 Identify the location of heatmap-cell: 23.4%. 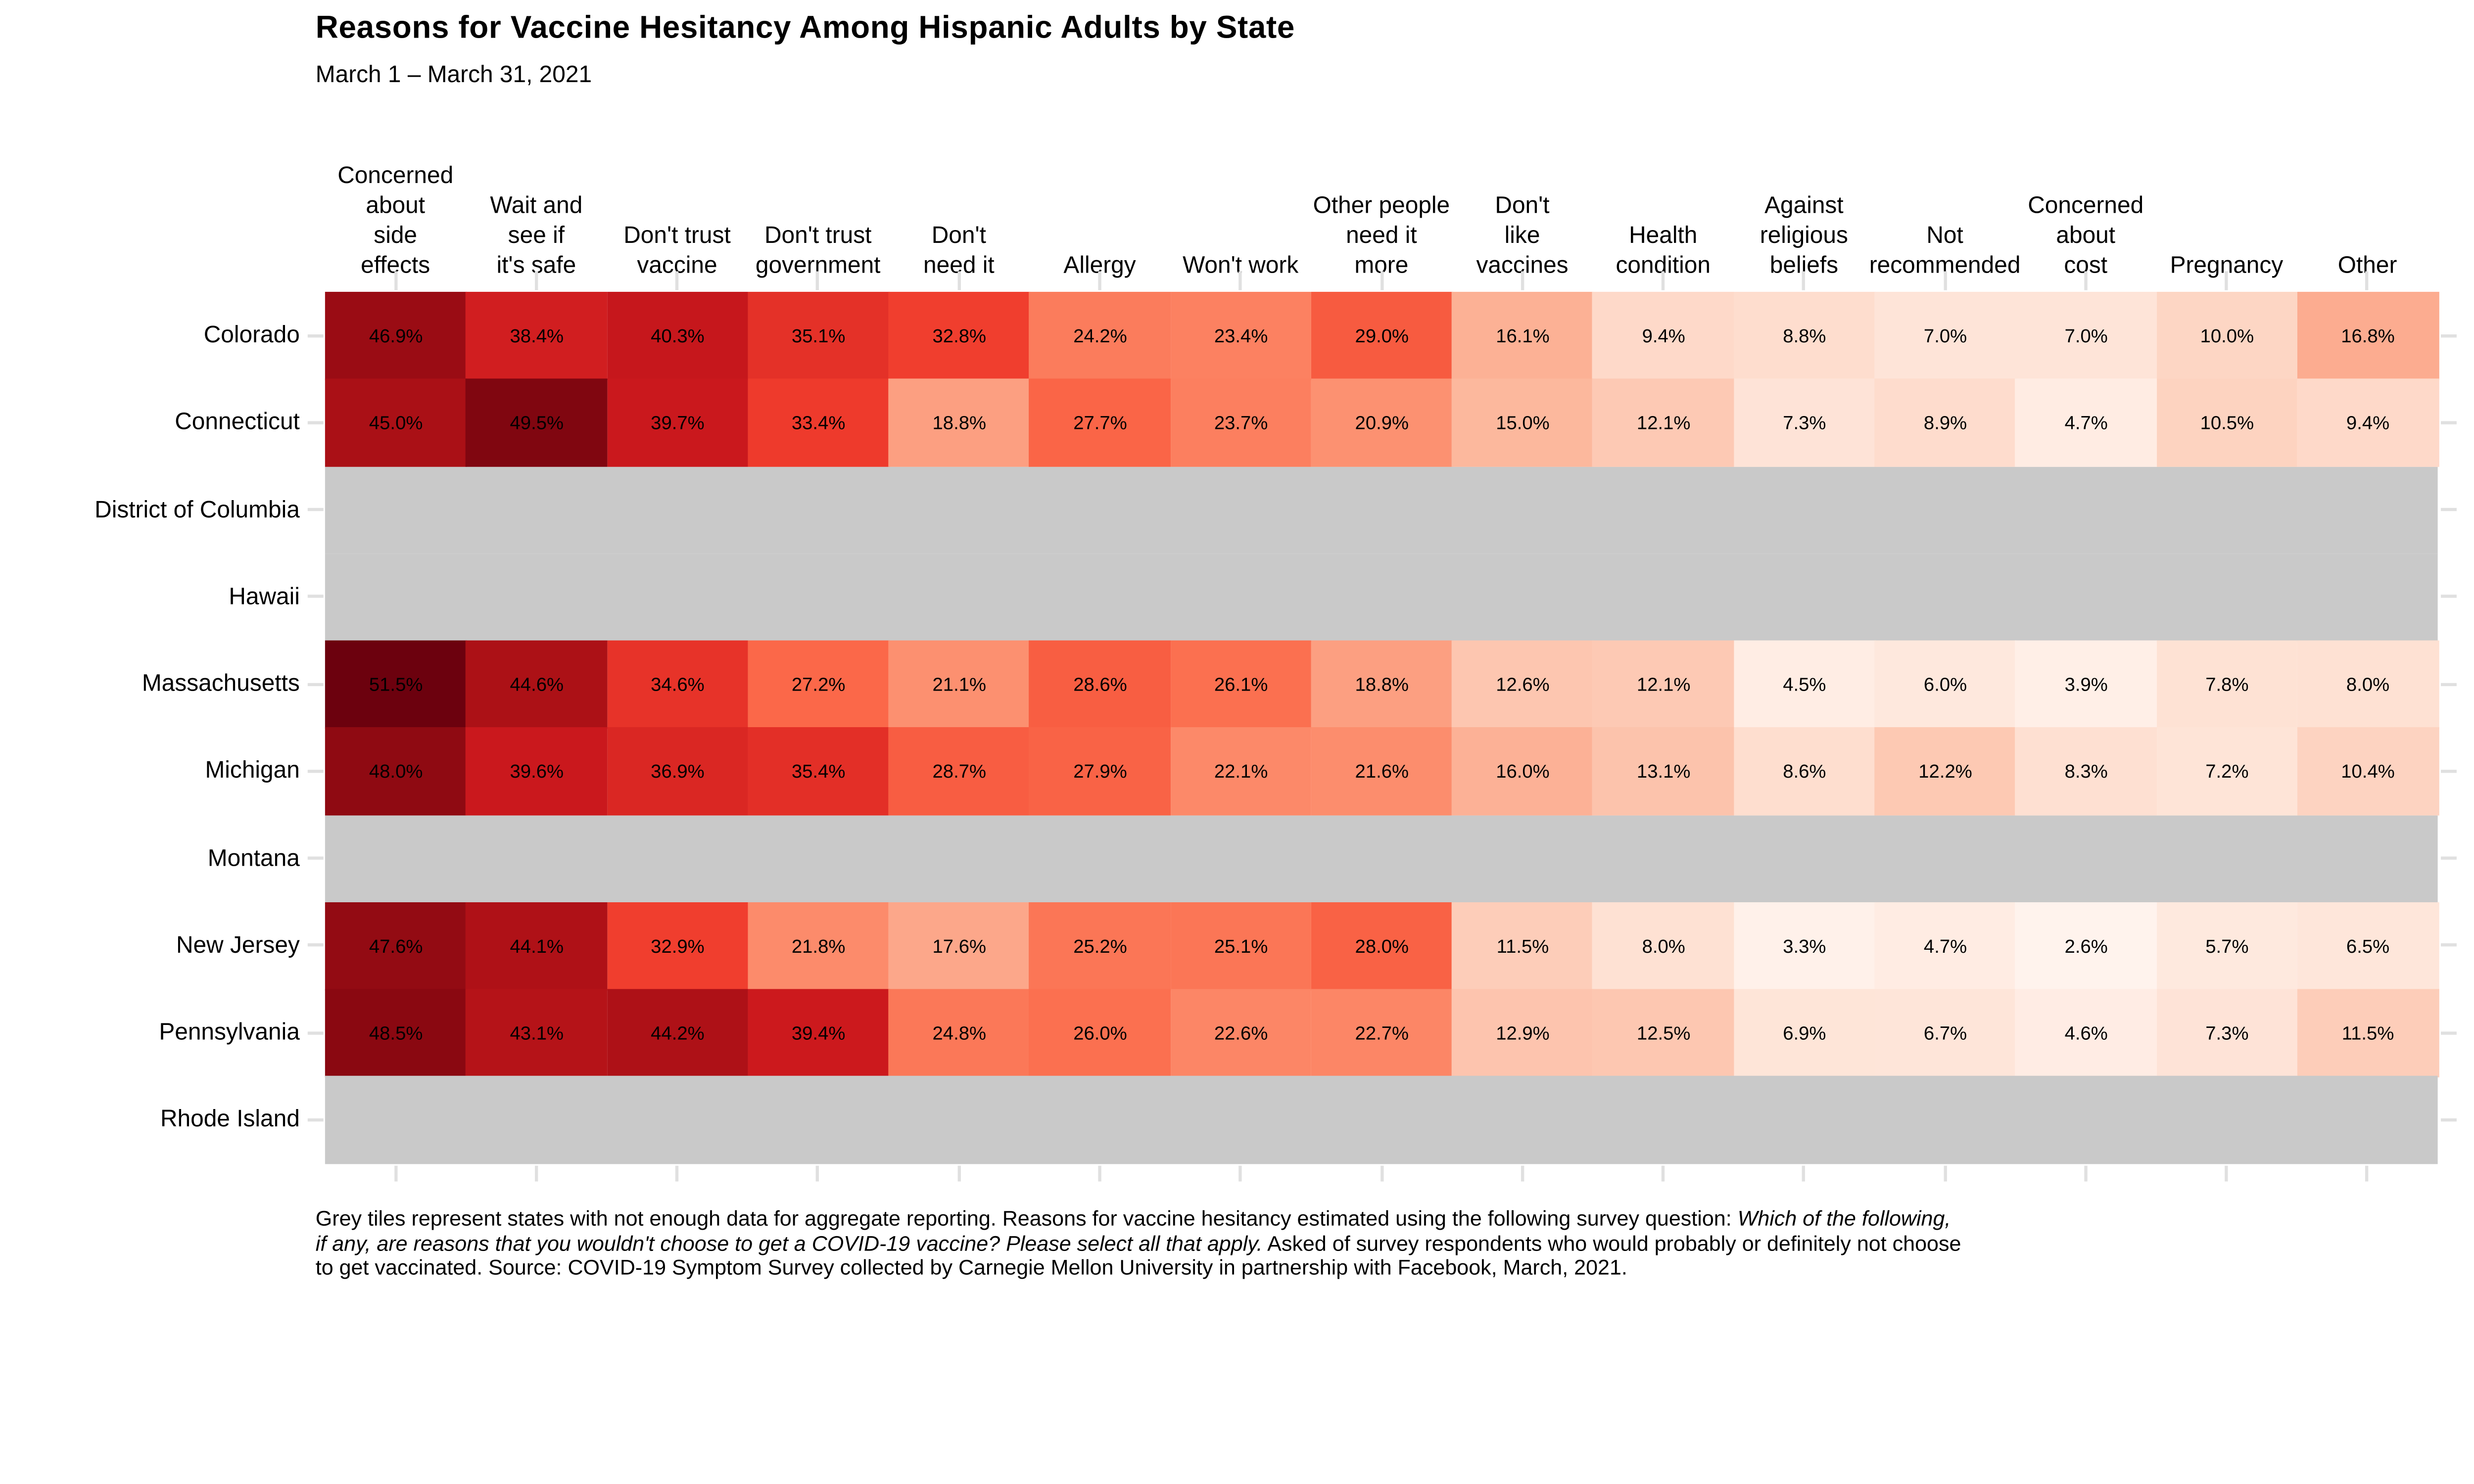
(1241, 335).